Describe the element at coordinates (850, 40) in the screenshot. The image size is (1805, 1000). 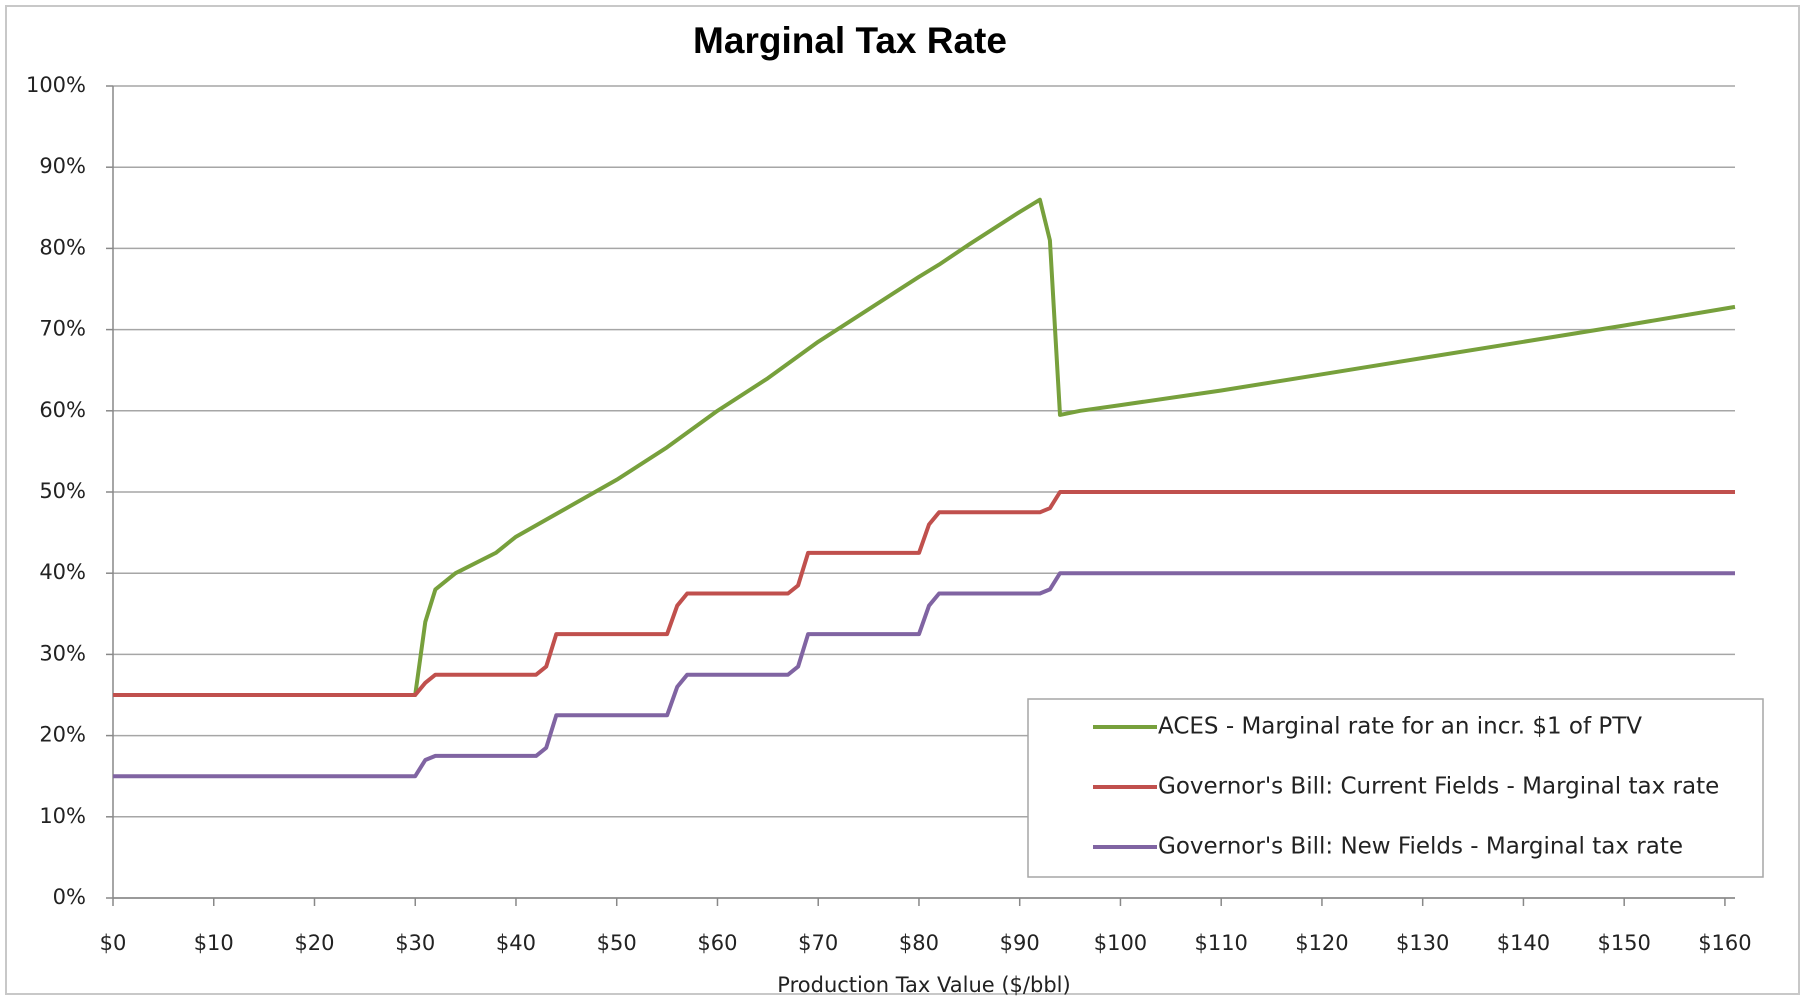
I see `chart-title: Marginal Tax Rate` at that location.